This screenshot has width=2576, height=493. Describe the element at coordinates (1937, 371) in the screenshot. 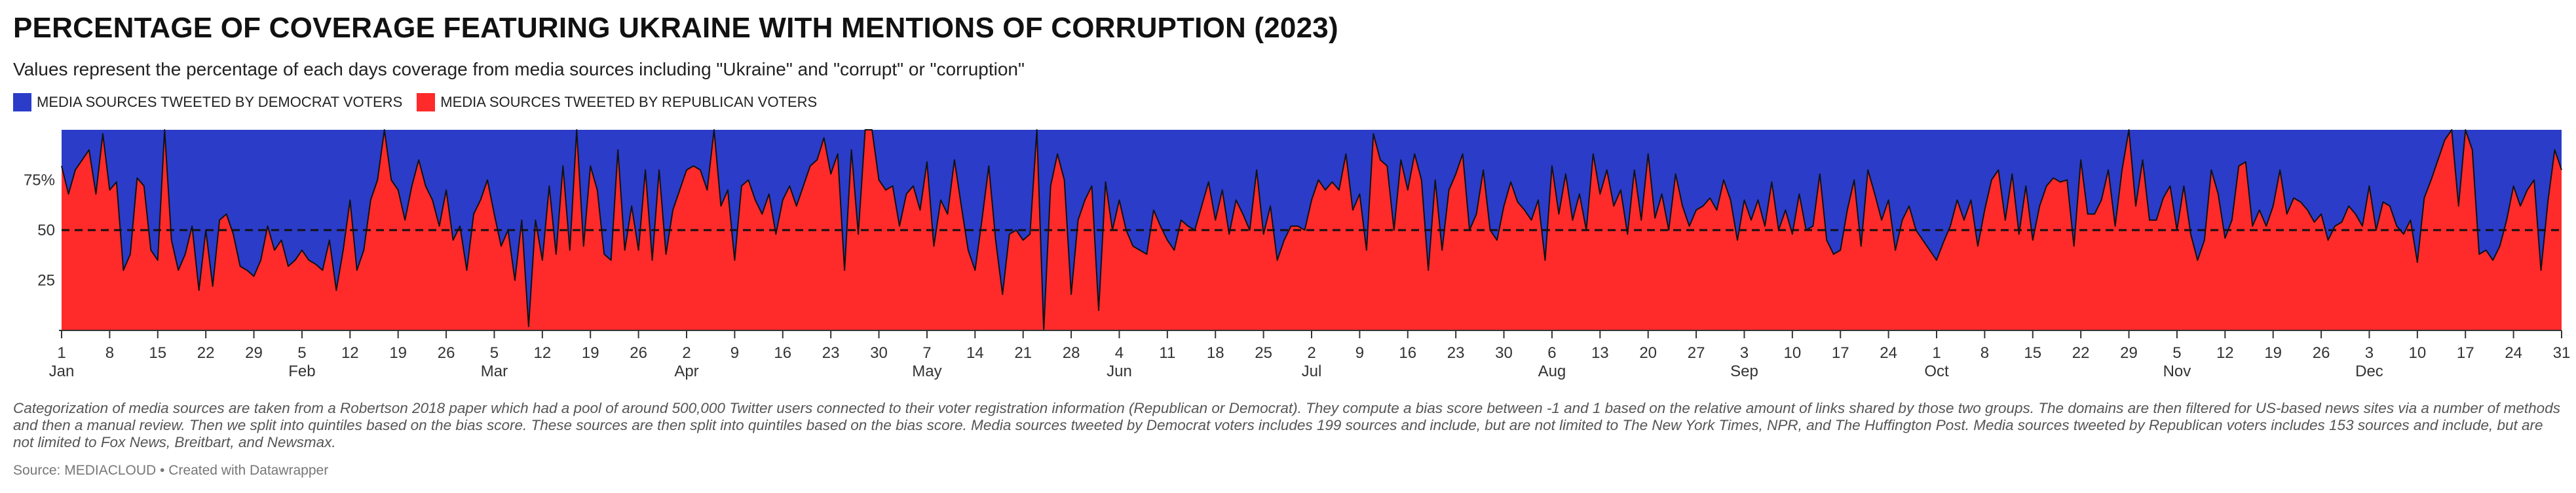

I see `x-month-label: Oct` at that location.